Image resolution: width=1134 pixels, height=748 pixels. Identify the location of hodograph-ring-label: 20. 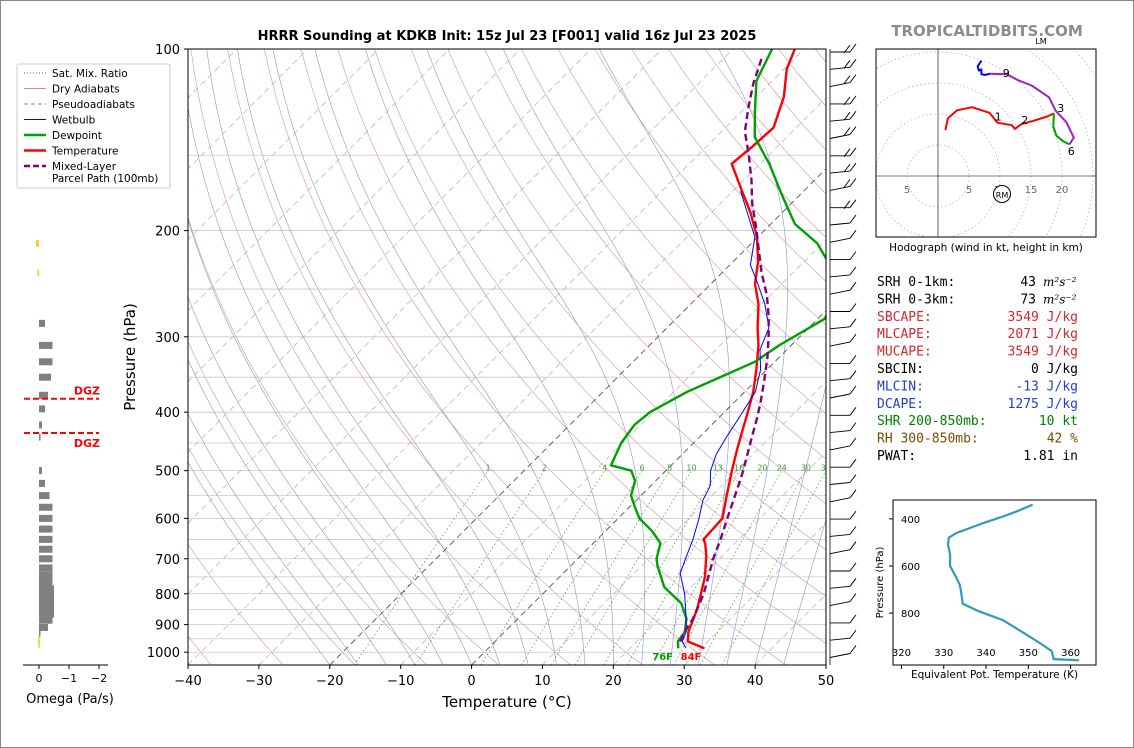
(1062, 190).